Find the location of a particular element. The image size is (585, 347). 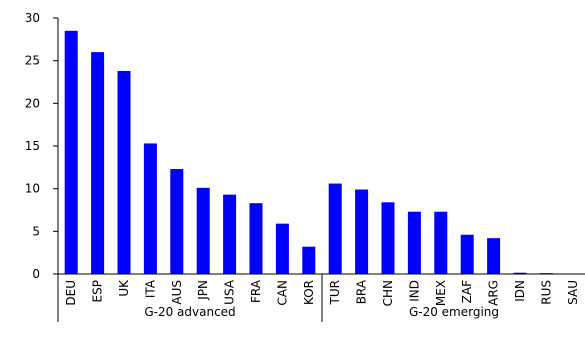

x-tick-label: MEX is located at coordinates (441, 293).